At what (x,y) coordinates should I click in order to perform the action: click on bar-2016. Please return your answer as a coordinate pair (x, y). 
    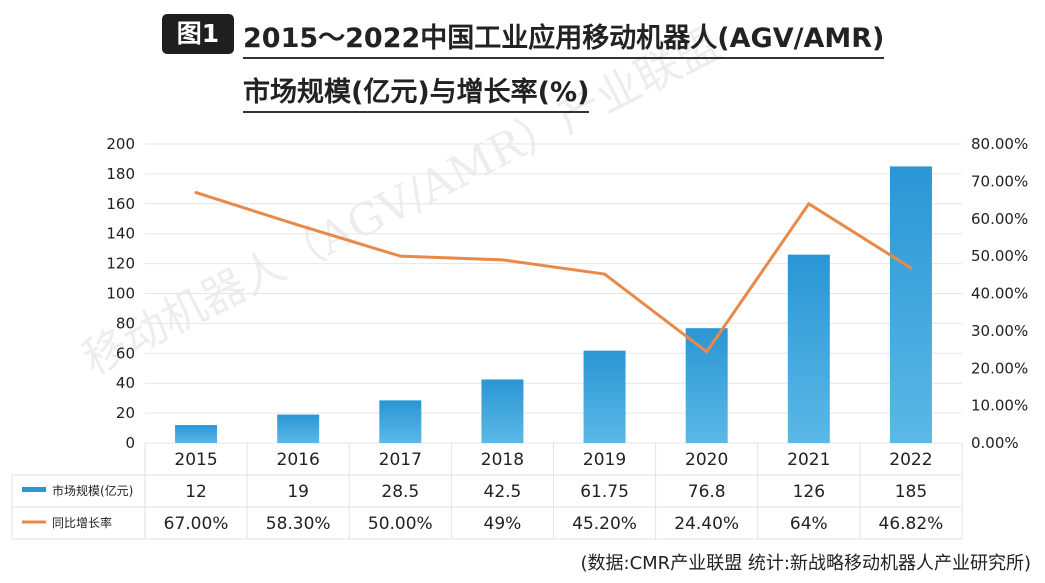
    Looking at the image, I should click on (298, 428).